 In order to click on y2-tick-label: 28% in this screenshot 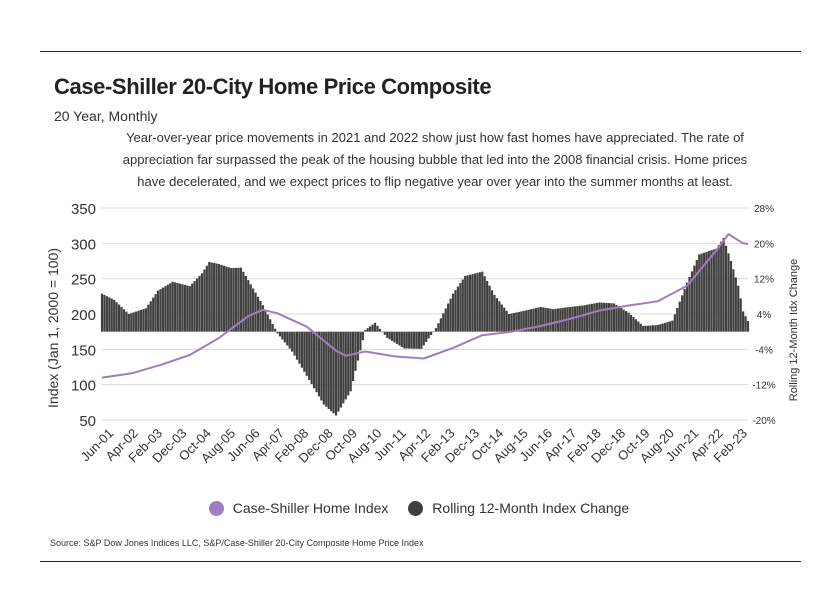, I will do `click(764, 209)`.